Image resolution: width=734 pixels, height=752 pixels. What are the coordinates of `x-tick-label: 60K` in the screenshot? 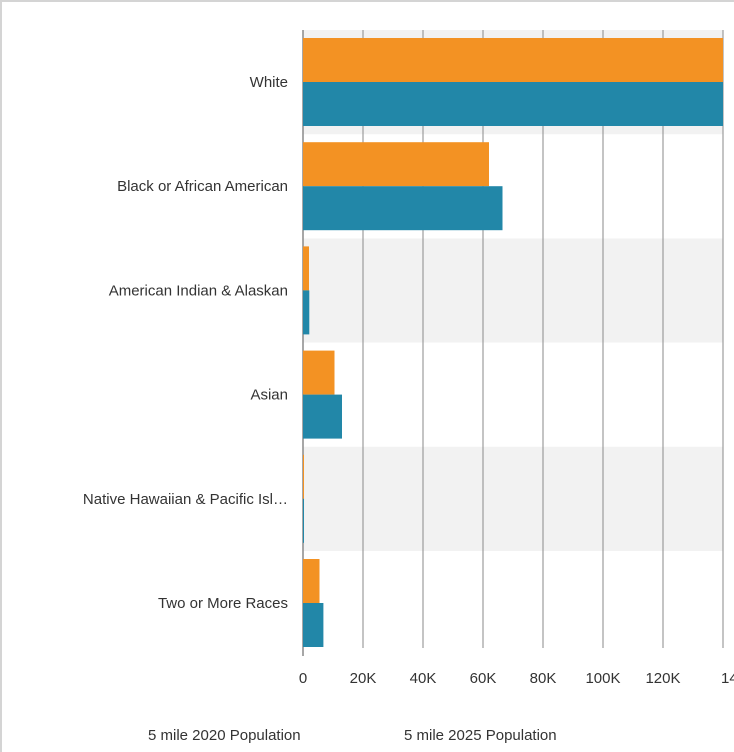 It's located at (483, 678).